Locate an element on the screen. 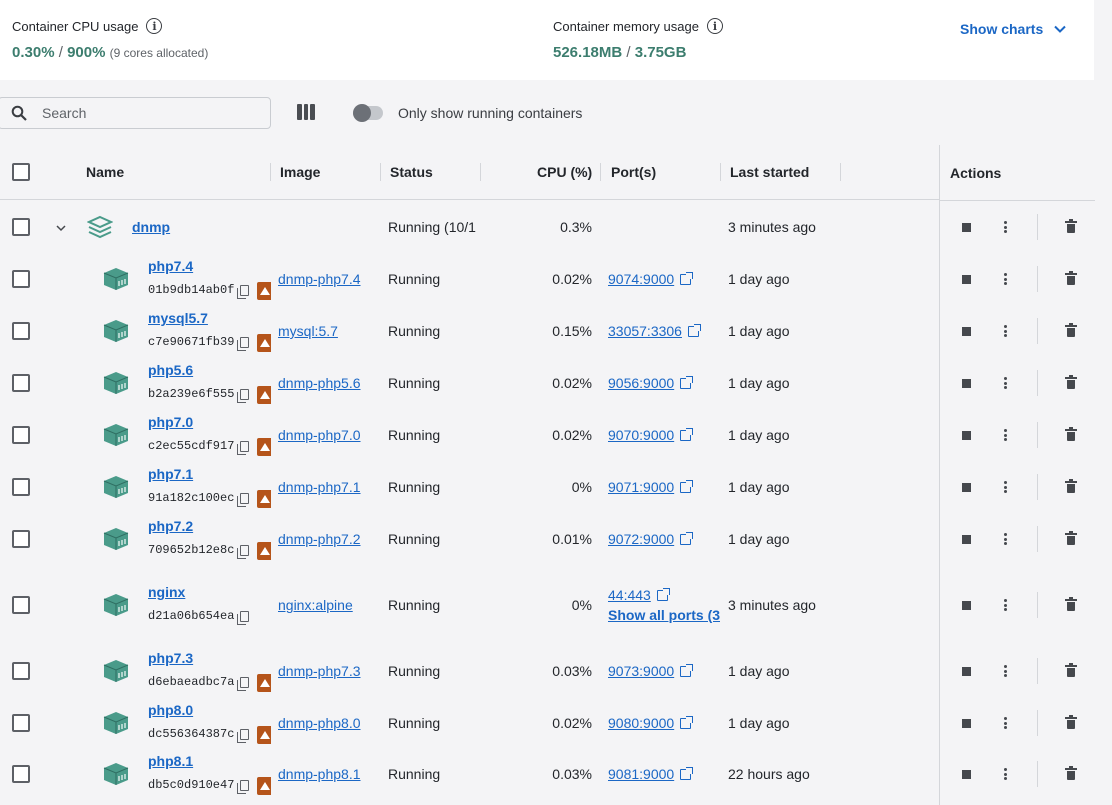 Image resolution: width=1112 pixels, height=805 pixels. container-name-link: nginx is located at coordinates (167, 592).